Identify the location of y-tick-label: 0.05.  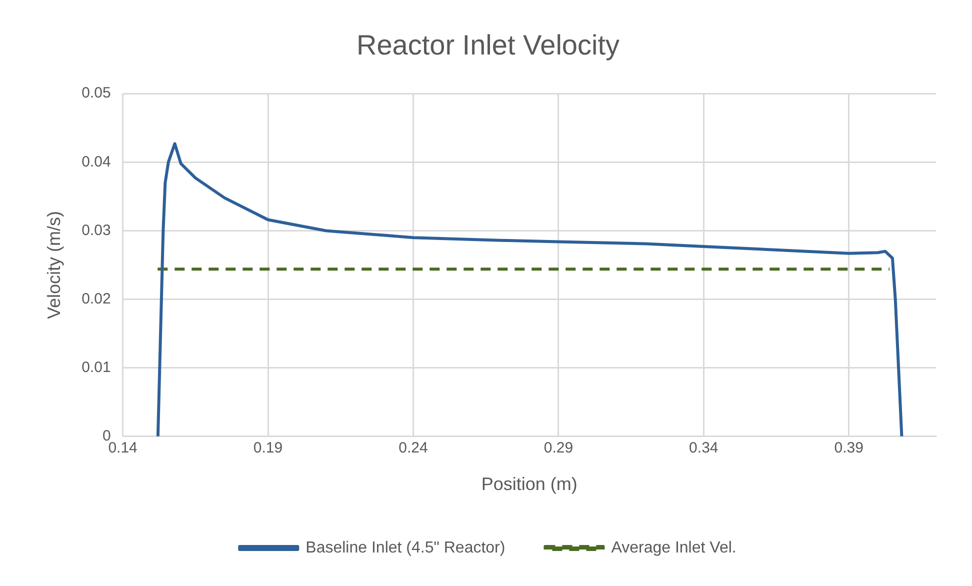
(96, 93).